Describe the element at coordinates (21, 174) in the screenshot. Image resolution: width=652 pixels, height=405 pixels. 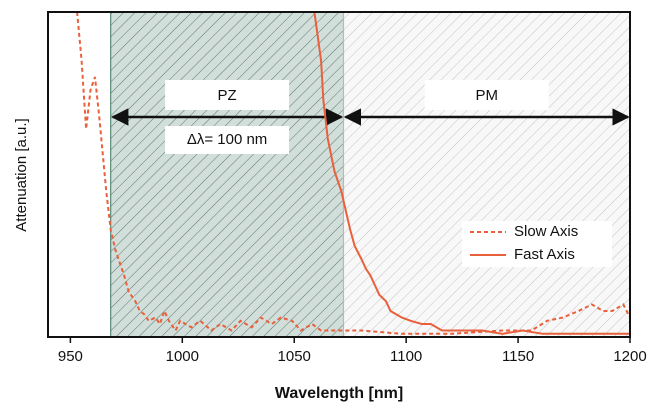
I see `y-axis-label: Attenuation [a.u.]` at that location.